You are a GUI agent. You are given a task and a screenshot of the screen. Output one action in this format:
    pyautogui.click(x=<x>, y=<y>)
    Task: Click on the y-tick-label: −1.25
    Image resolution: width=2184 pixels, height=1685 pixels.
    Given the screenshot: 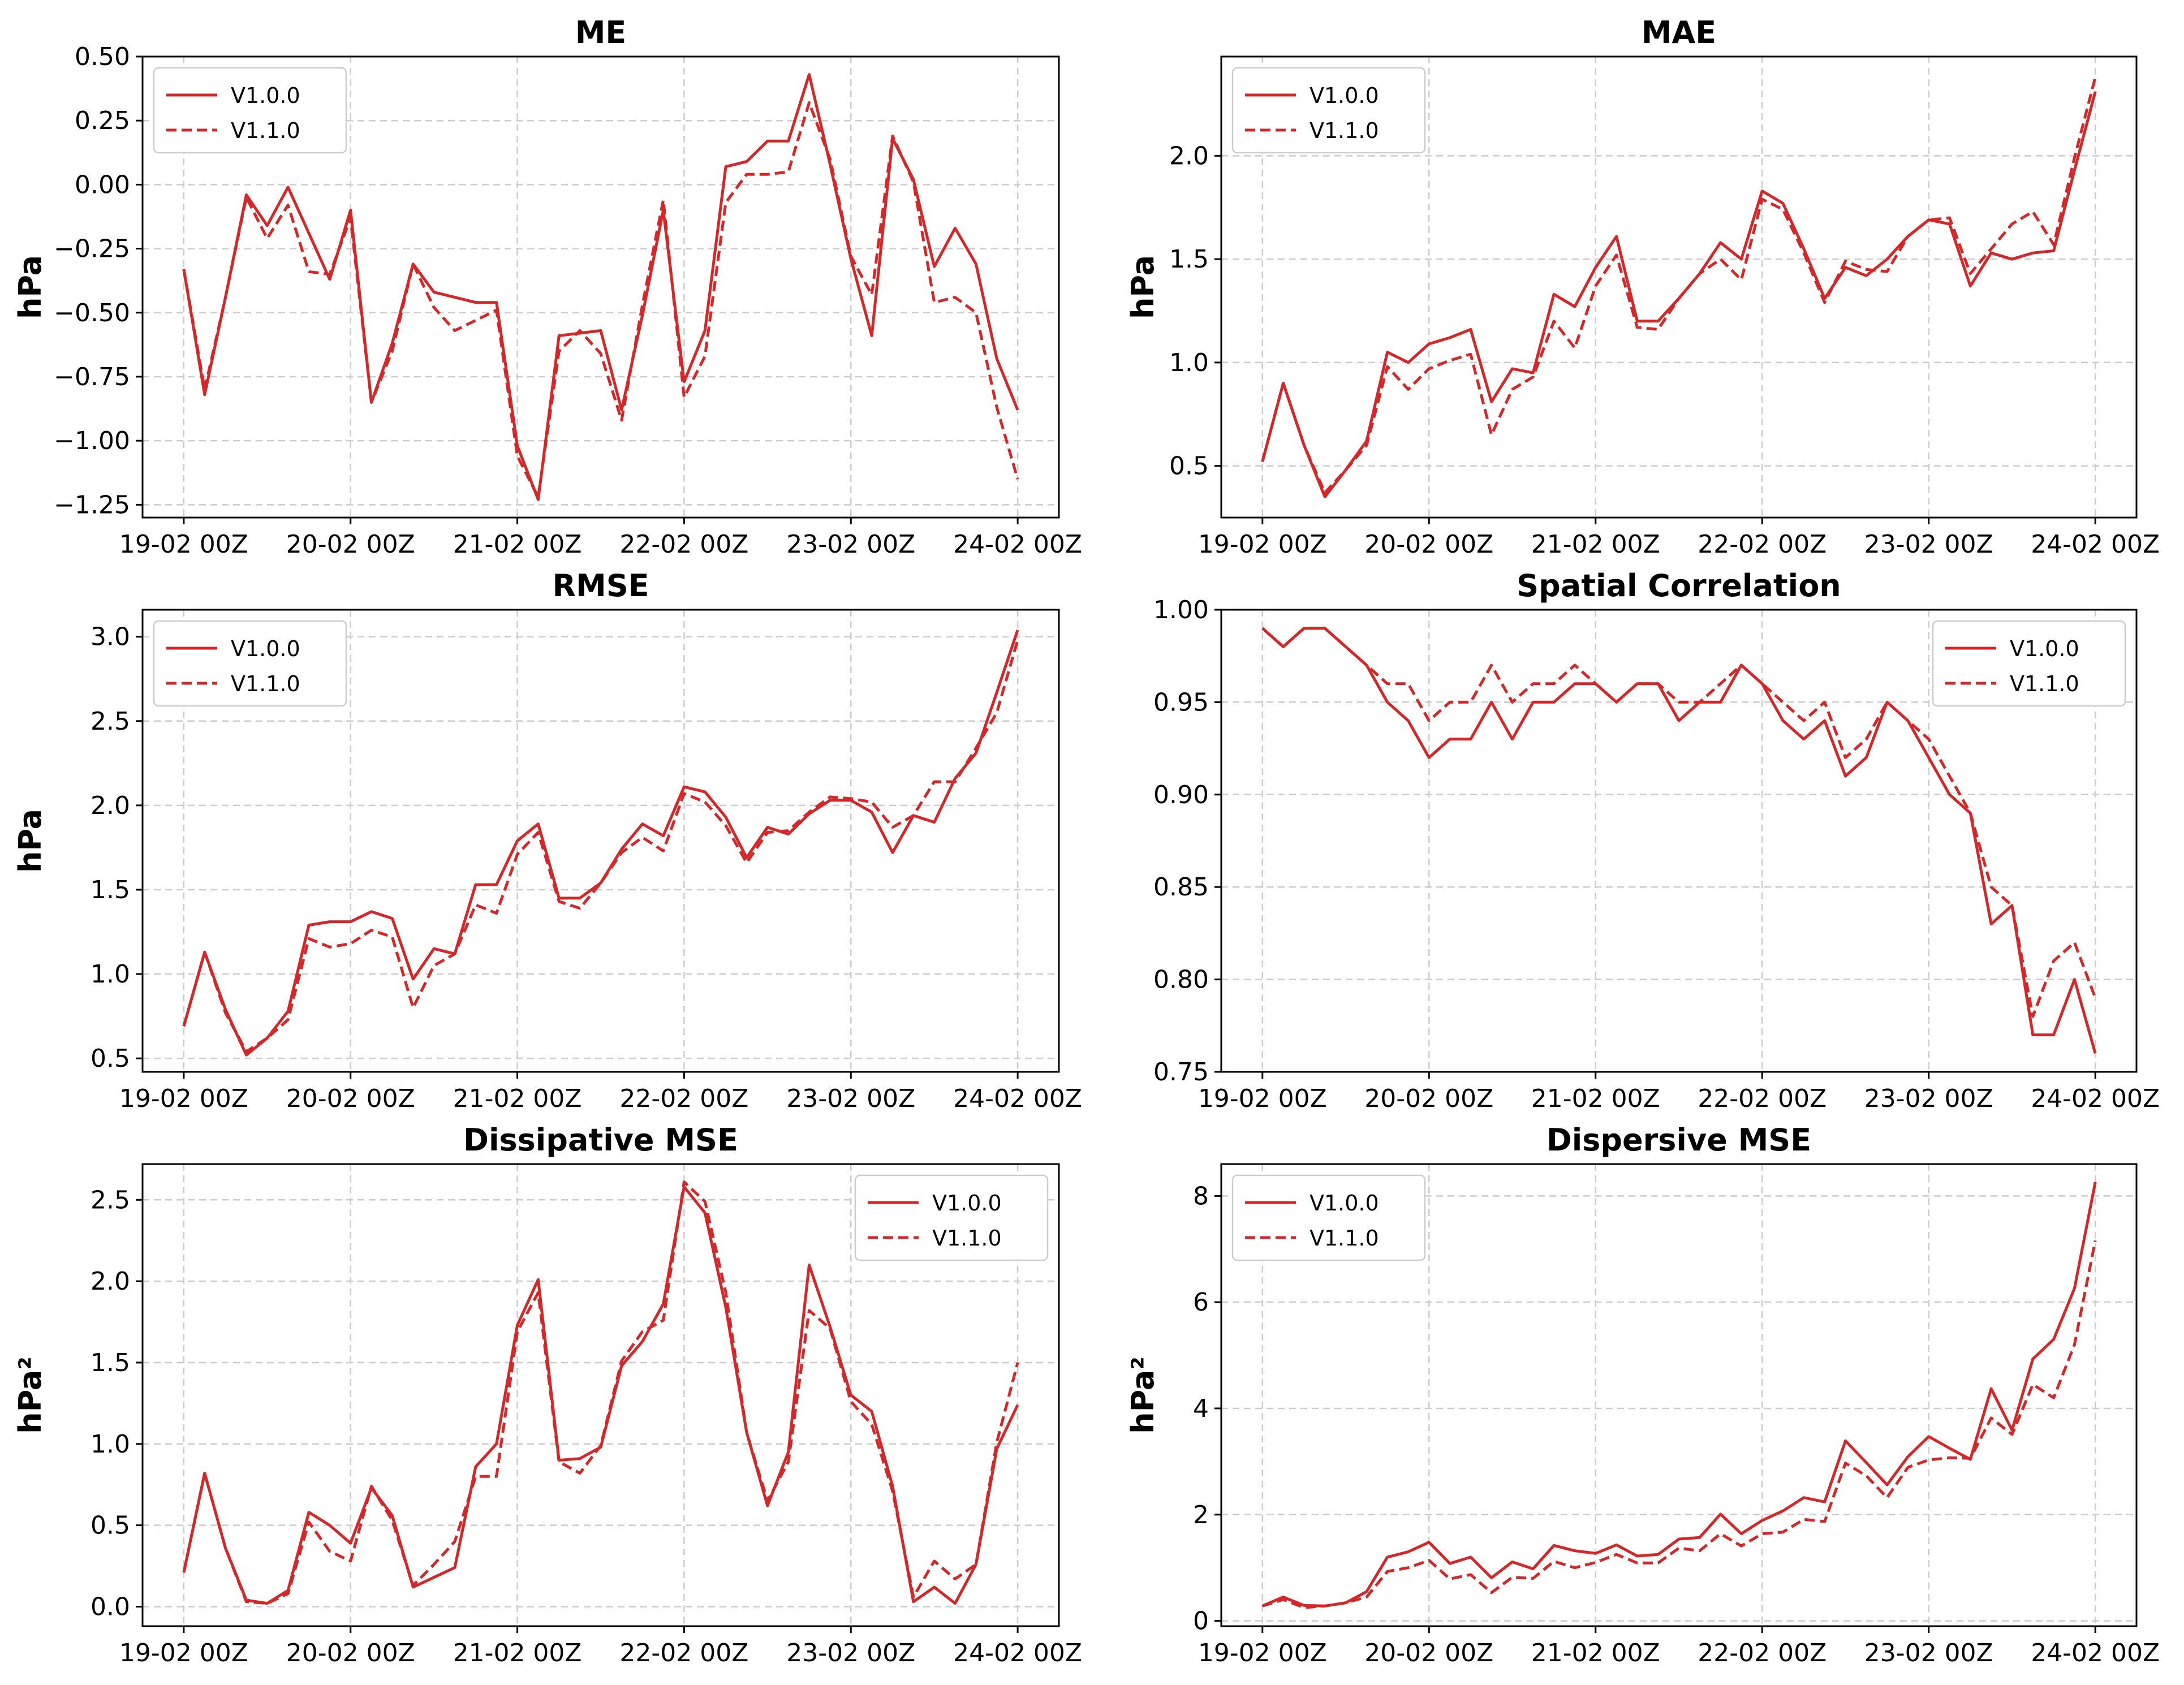 What is the action you would take?
    pyautogui.click(x=92, y=504)
    